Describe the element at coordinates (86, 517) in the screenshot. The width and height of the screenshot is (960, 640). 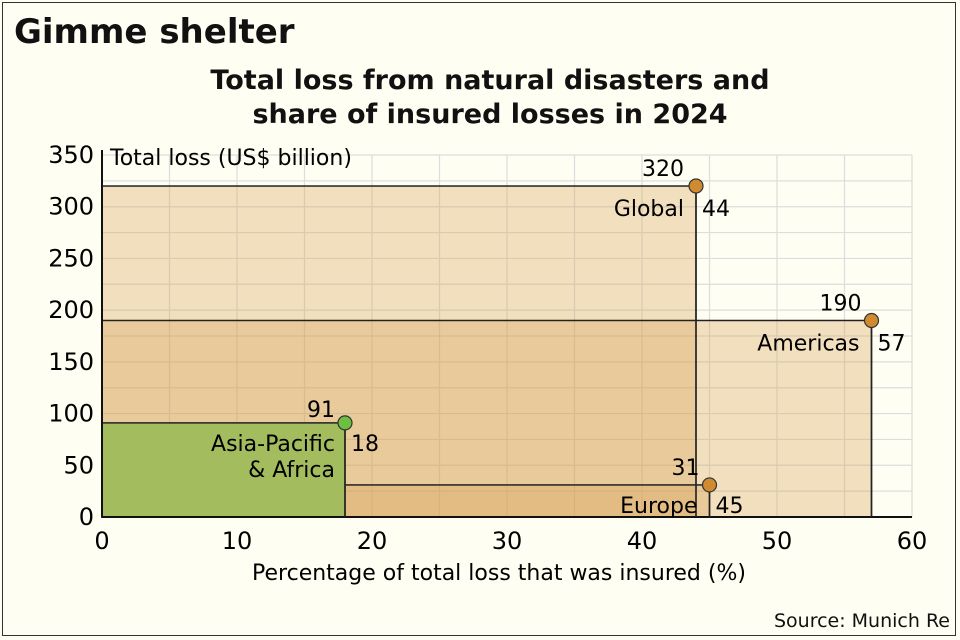
I see `y-tick-label: 0` at that location.